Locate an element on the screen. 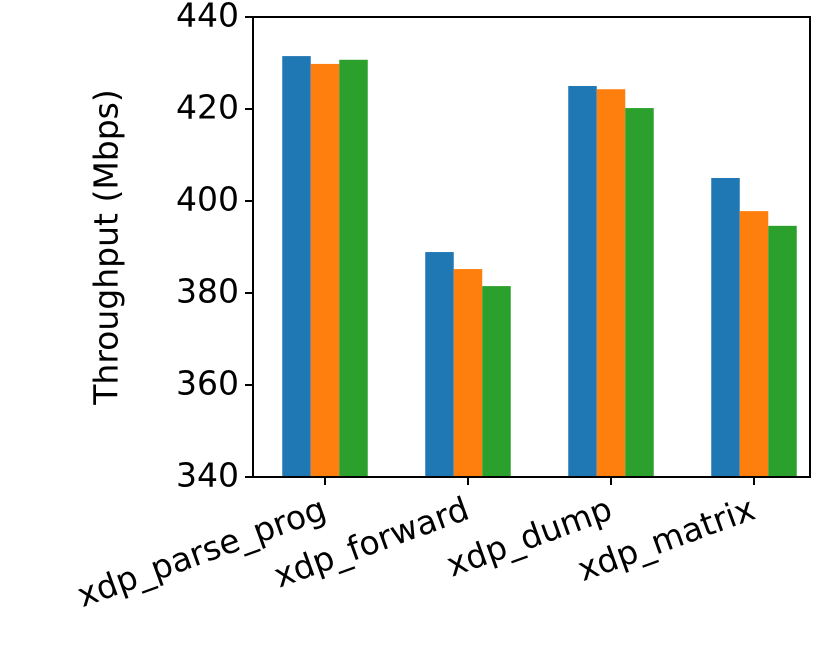  y-tick-label: 440 is located at coordinates (207, 17).